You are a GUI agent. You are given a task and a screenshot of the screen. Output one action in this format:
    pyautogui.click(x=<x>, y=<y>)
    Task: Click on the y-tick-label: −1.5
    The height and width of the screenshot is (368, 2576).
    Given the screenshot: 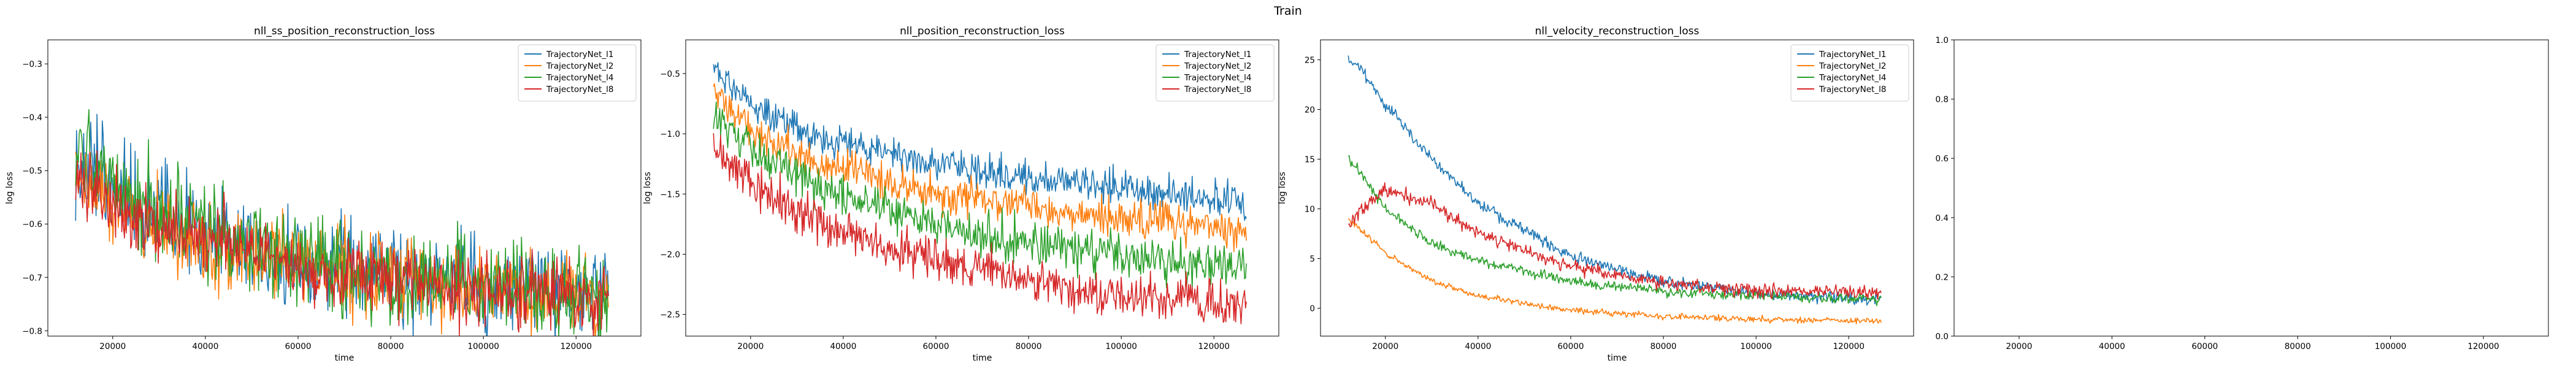 What is the action you would take?
    pyautogui.click(x=670, y=194)
    